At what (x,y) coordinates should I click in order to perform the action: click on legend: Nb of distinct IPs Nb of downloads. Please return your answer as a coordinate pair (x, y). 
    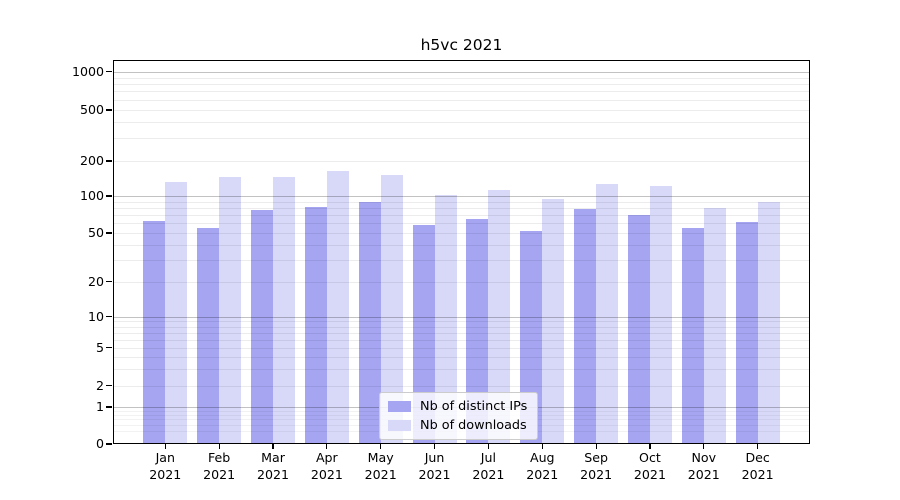
    Looking at the image, I should click on (459, 416).